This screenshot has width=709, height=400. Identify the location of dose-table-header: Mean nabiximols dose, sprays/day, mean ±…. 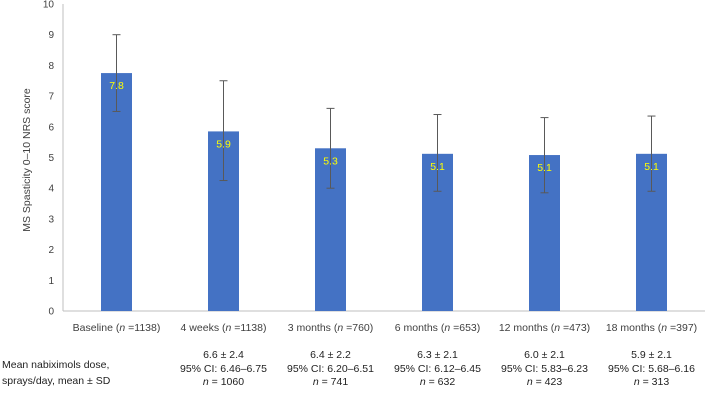
(61, 373).